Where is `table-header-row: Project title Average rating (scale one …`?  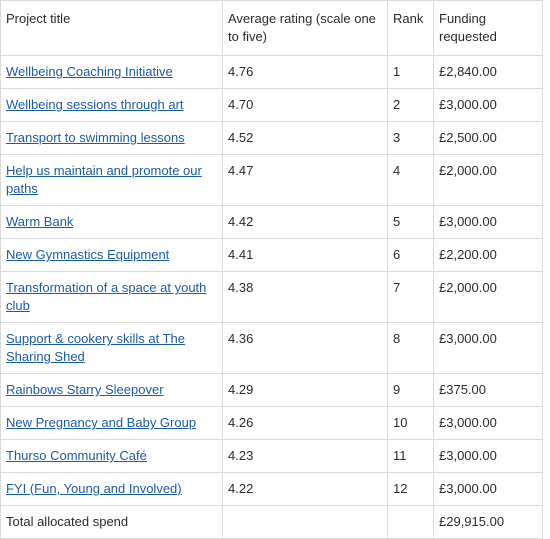
table-header-row: Project title Average rating (scale one … is located at coordinates (271, 28).